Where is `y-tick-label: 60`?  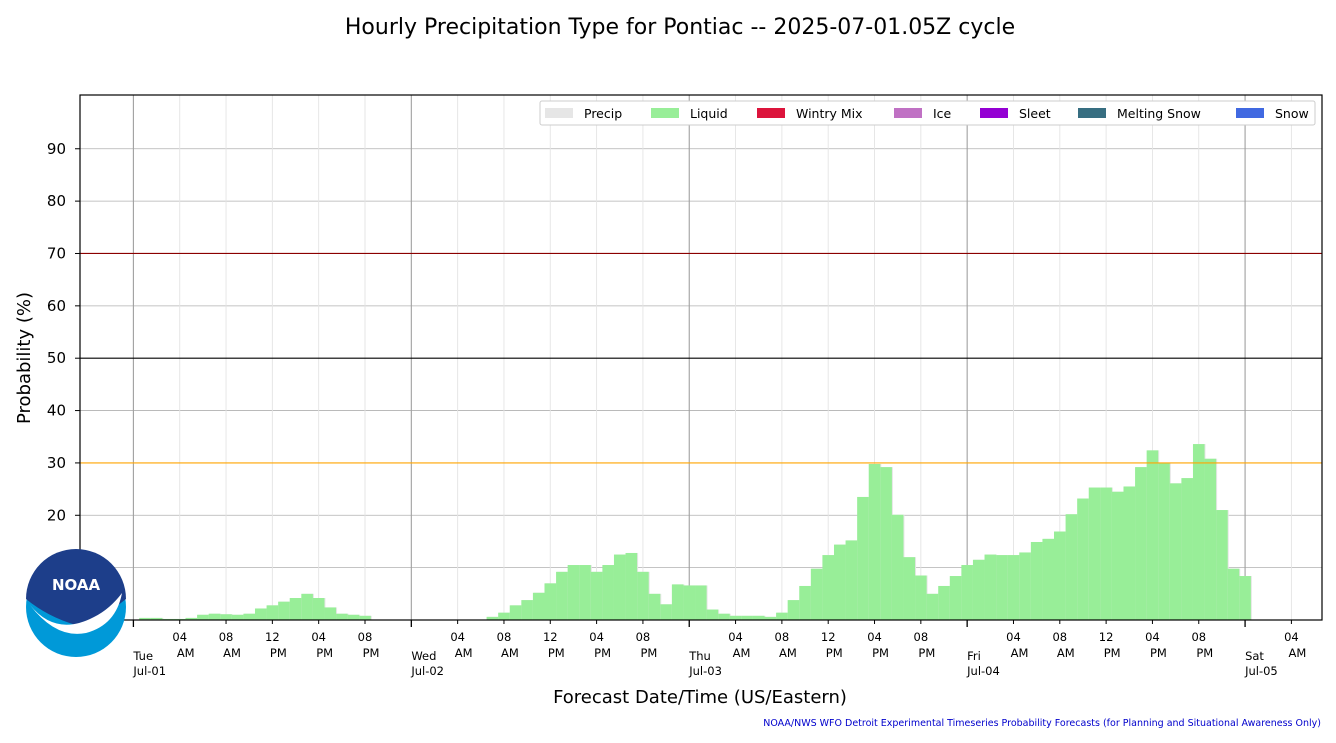 y-tick-label: 60 is located at coordinates (56, 306).